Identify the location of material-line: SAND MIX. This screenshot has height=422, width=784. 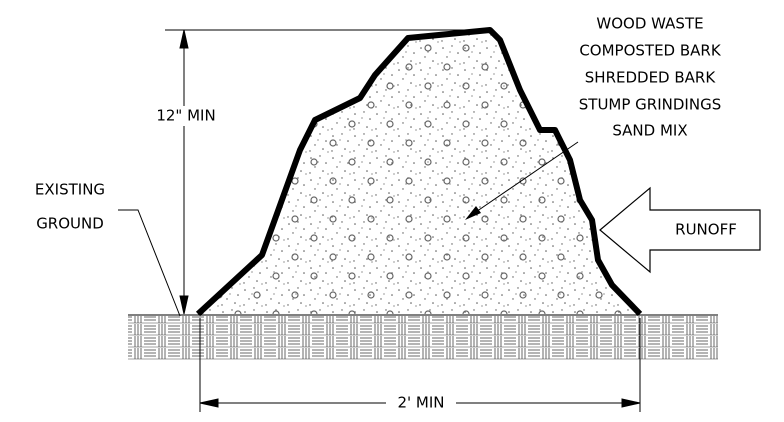
(649, 131).